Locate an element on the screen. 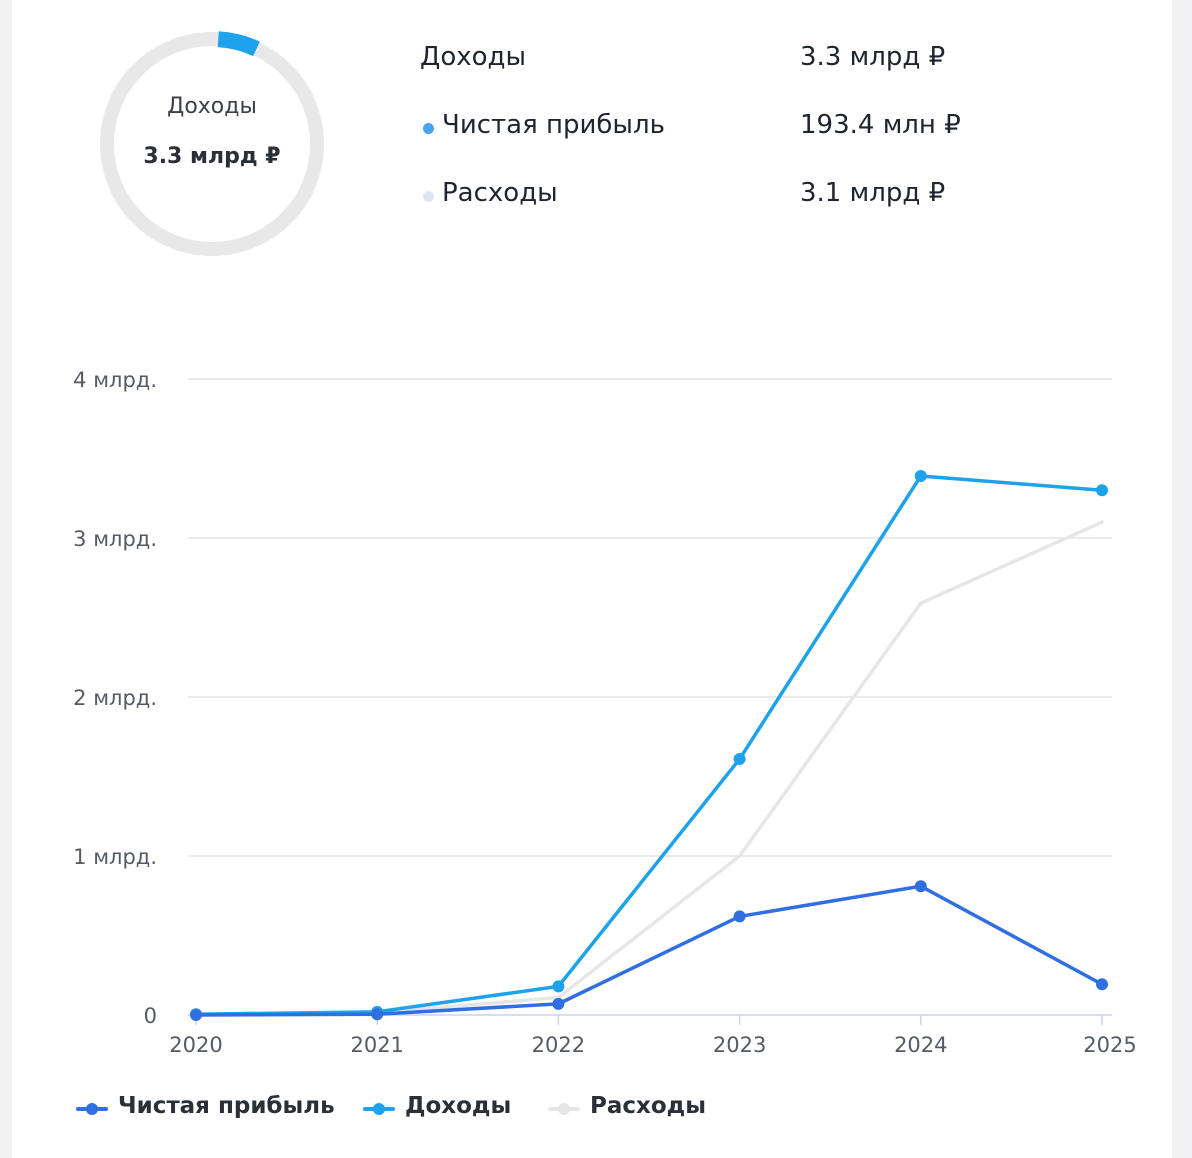 This screenshot has height=1158, width=1192. x-tick-label: 2022 is located at coordinates (558, 1045).